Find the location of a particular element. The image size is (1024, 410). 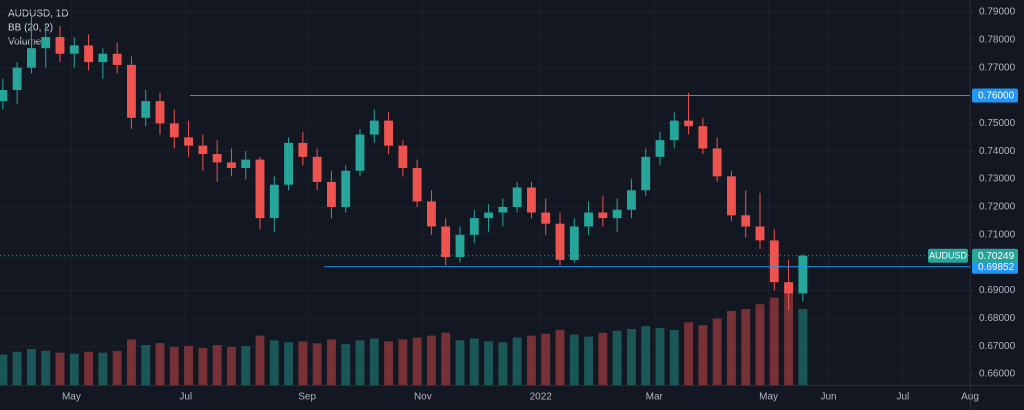

y-tick-label: 0.68000 is located at coordinates (997, 318).